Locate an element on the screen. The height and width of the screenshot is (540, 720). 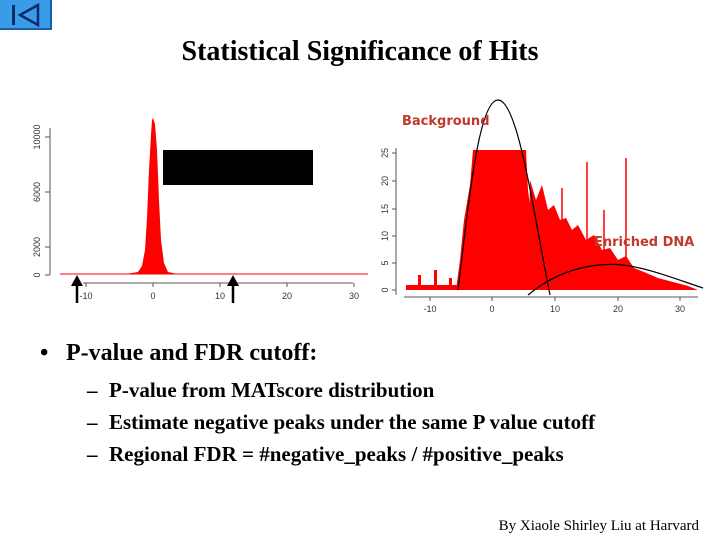
slide-title: Statistical Significance of Hits is located at coordinates (360, 51).